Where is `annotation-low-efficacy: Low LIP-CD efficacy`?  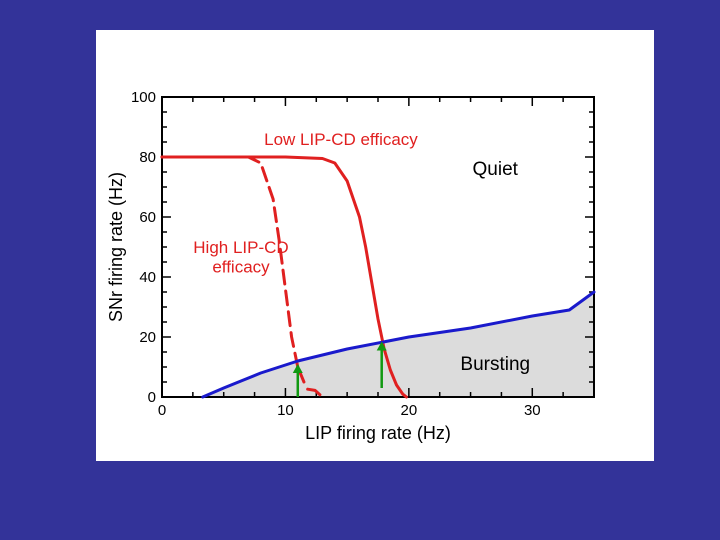
annotation-low-efficacy: Low LIP-CD efficacy is located at coordinates (341, 139).